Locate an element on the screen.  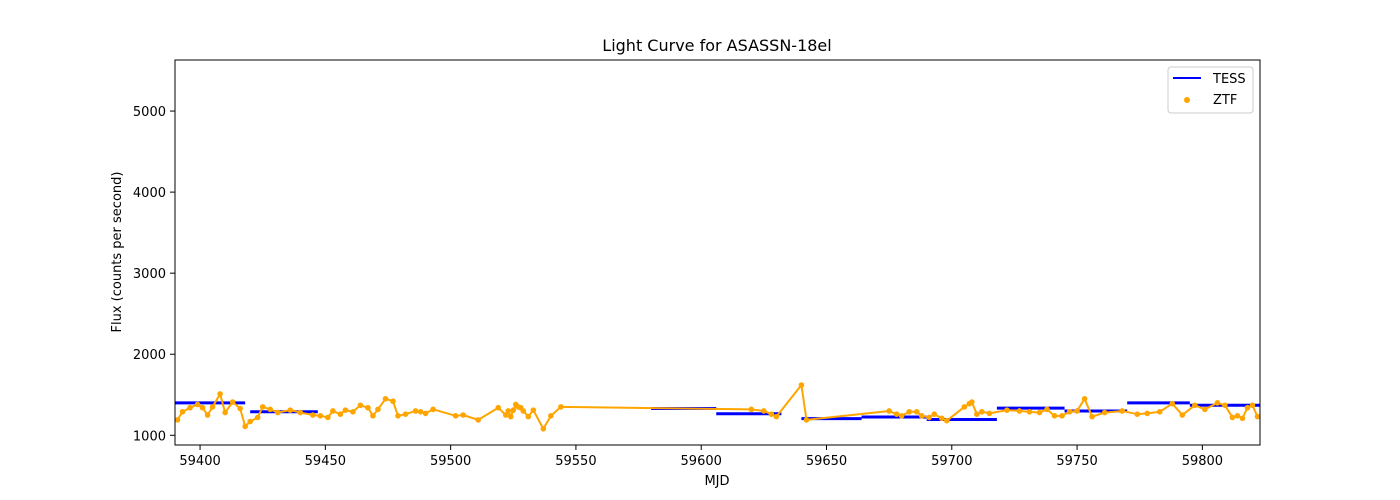
x-tick-label: 59450 is located at coordinates (325, 461).